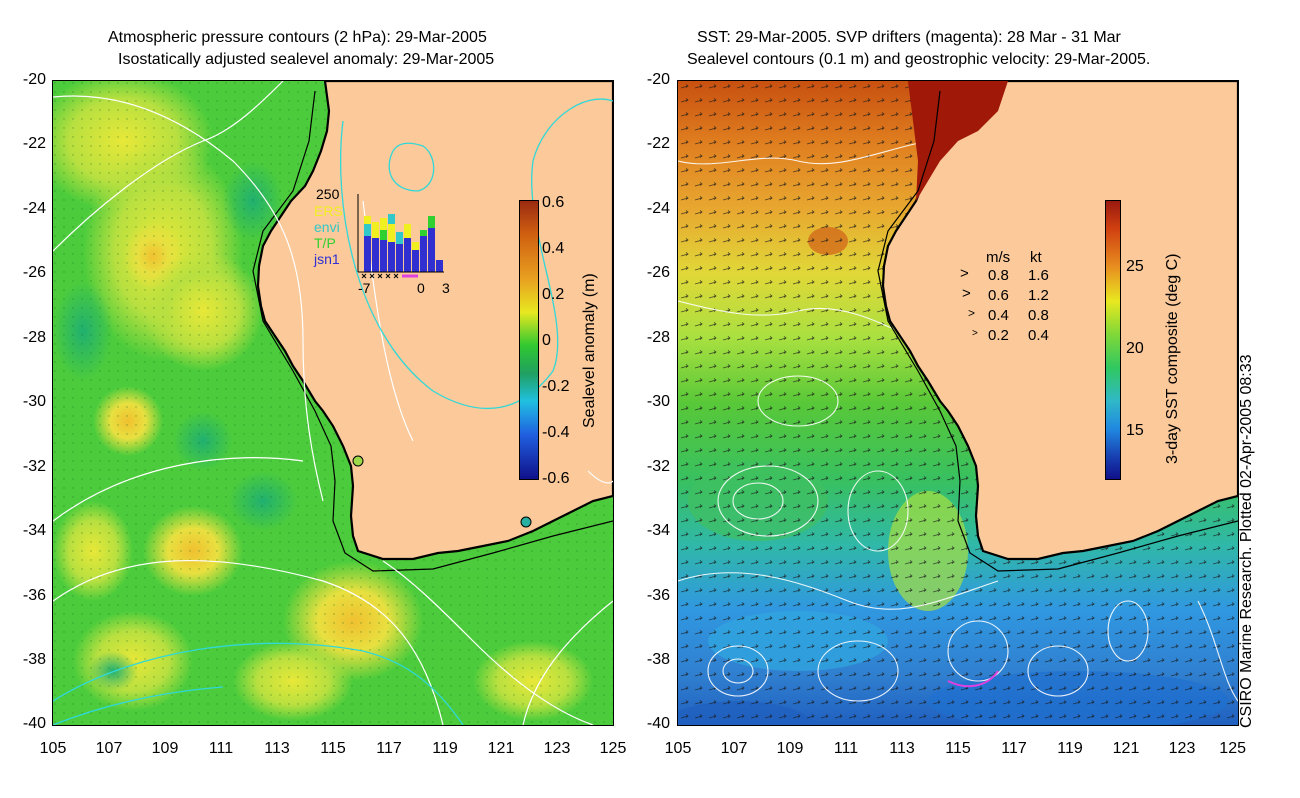  I want to click on pilbara-warm-land, so click(958, 141).